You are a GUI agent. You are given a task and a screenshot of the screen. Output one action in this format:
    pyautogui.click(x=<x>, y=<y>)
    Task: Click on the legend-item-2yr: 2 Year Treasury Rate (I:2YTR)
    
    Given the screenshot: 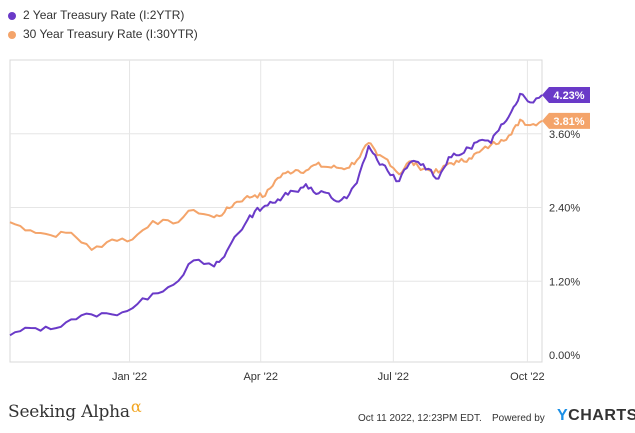 What is the action you would take?
    pyautogui.click(x=103, y=15)
    